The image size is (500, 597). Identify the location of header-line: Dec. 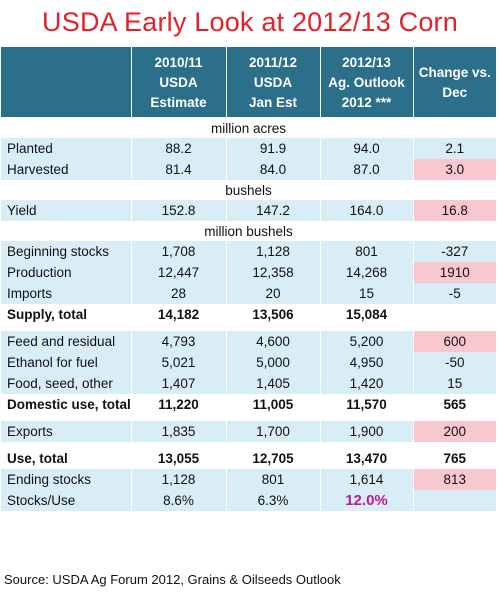
(455, 92).